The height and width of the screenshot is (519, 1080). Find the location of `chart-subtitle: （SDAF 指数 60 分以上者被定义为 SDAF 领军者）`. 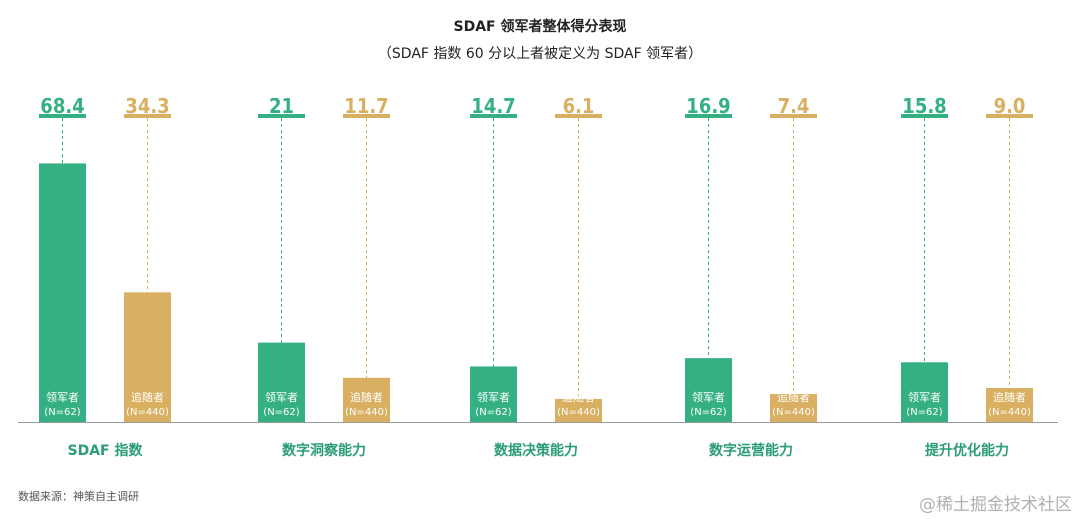

chart-subtitle: （SDAF 指数 60 分以上者被定义为 SDAF 领军者） is located at coordinates (540, 54).